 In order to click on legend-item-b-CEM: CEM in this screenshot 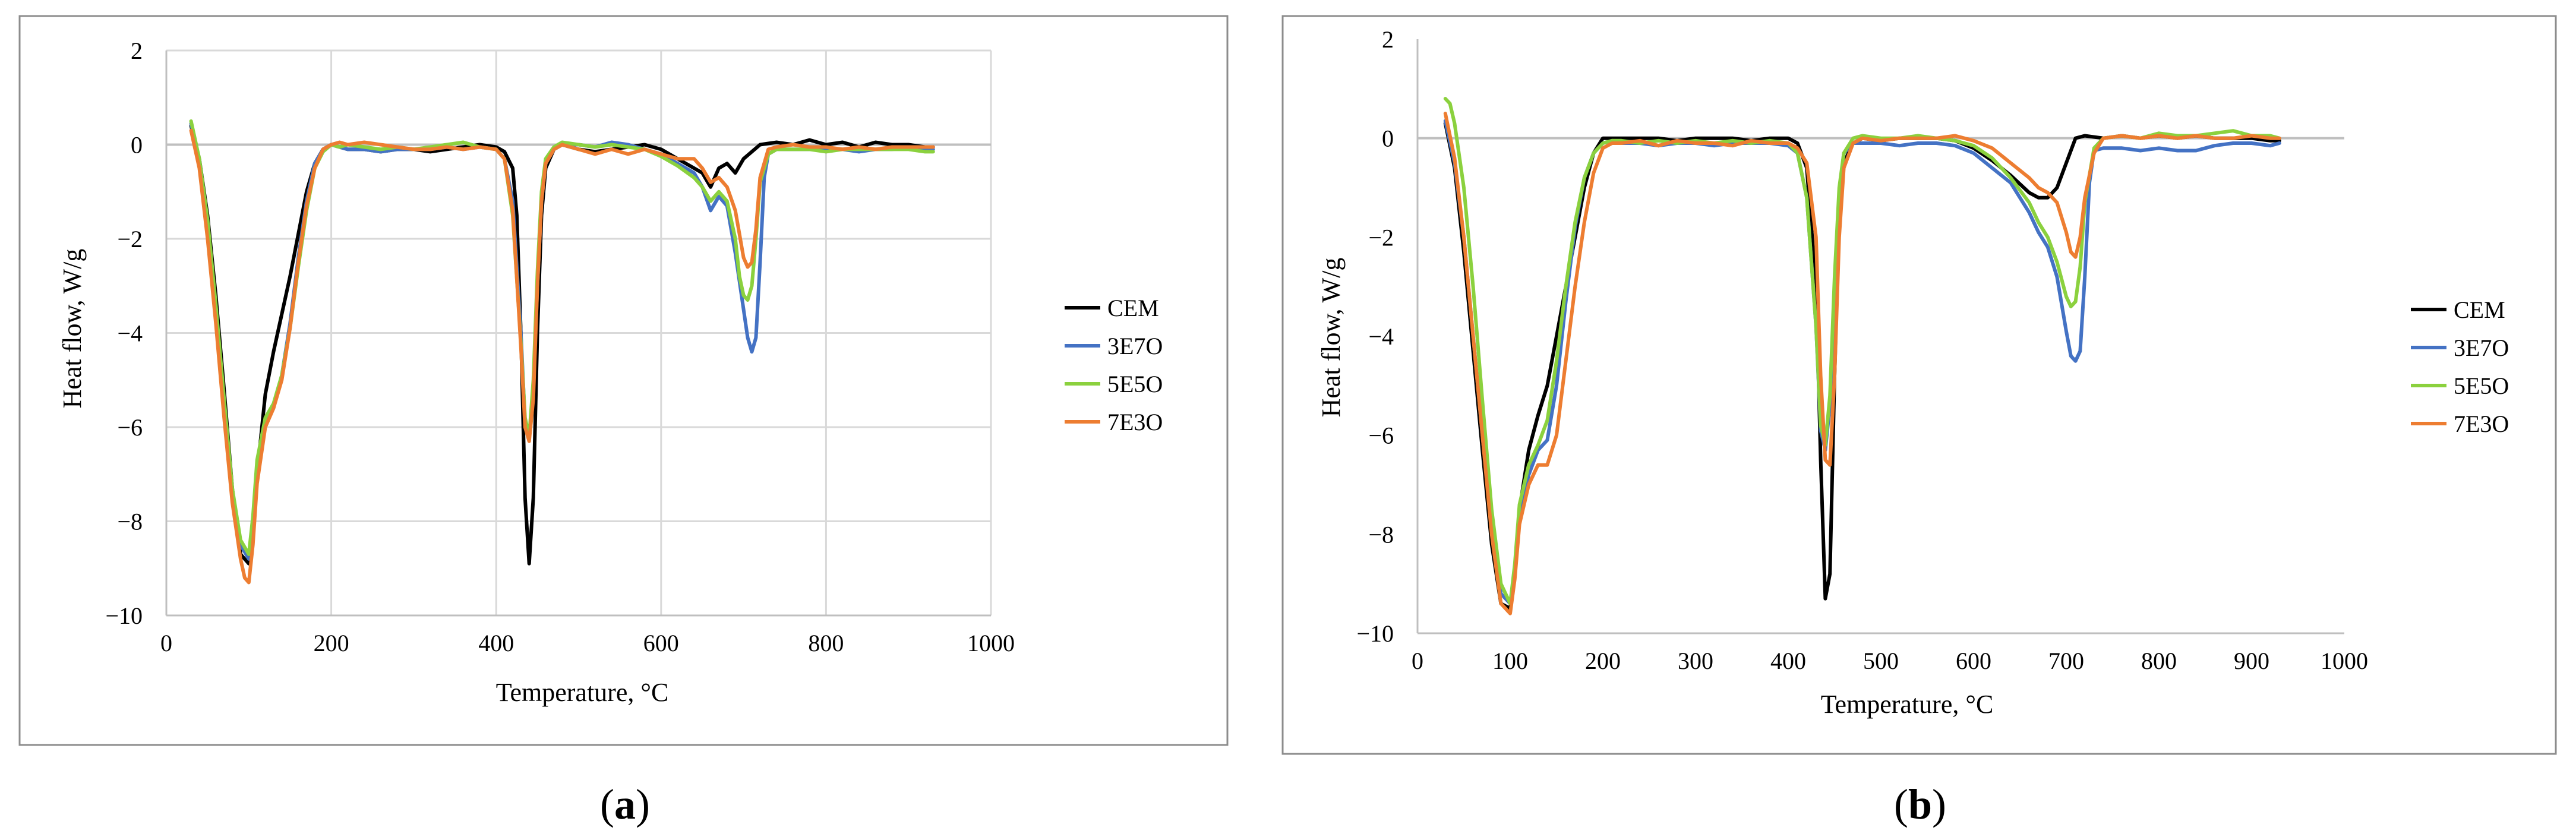, I will do `click(2458, 309)`.